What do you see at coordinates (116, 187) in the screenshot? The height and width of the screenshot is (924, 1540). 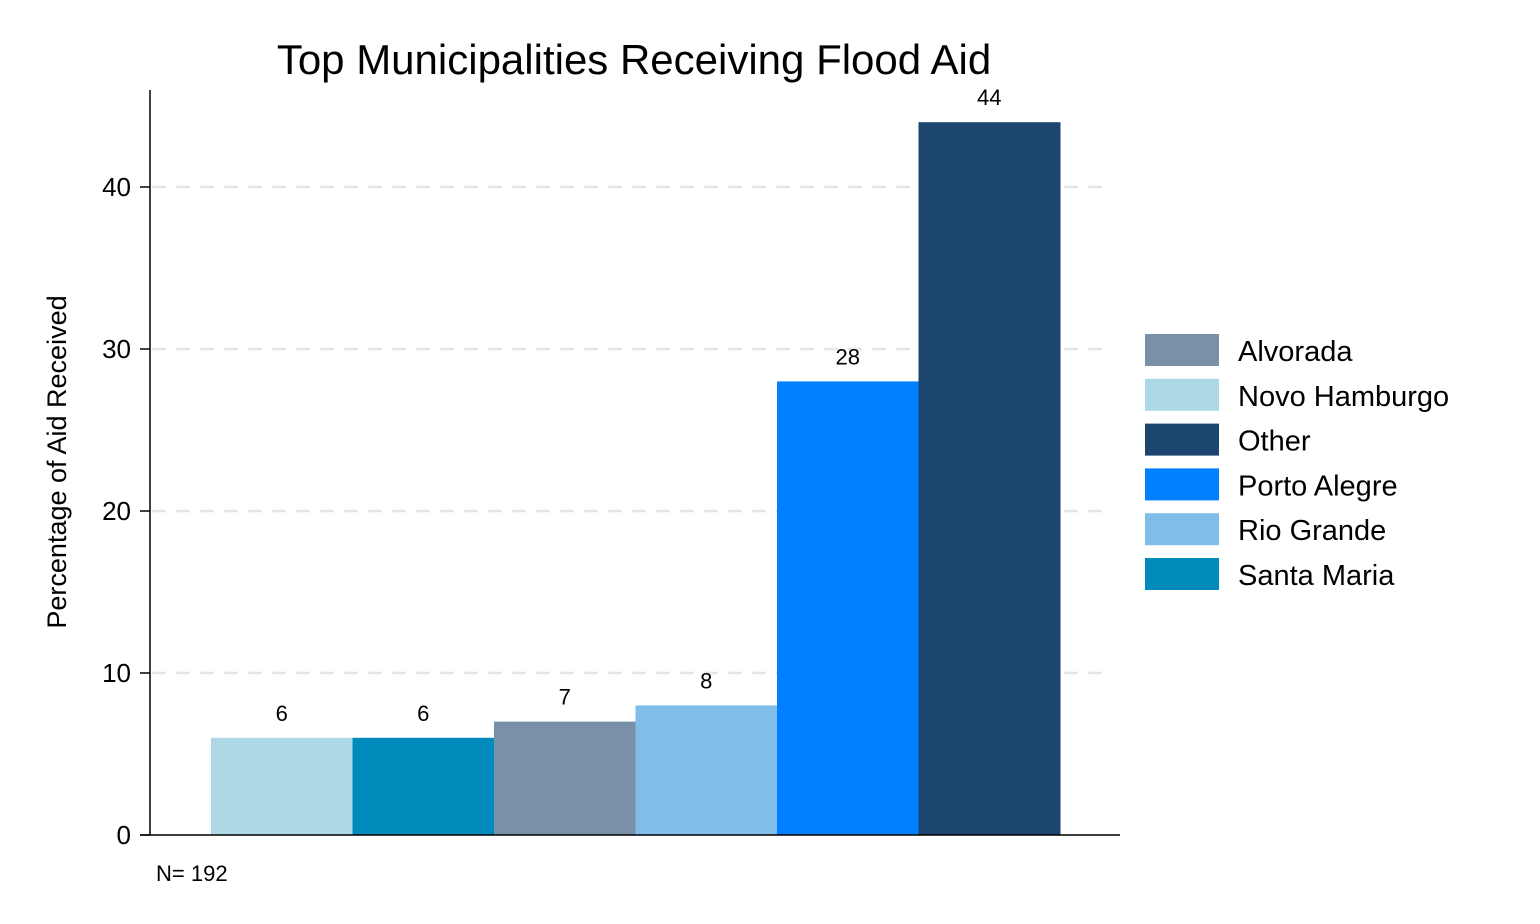 I see `y-tick-label: 40` at bounding box center [116, 187].